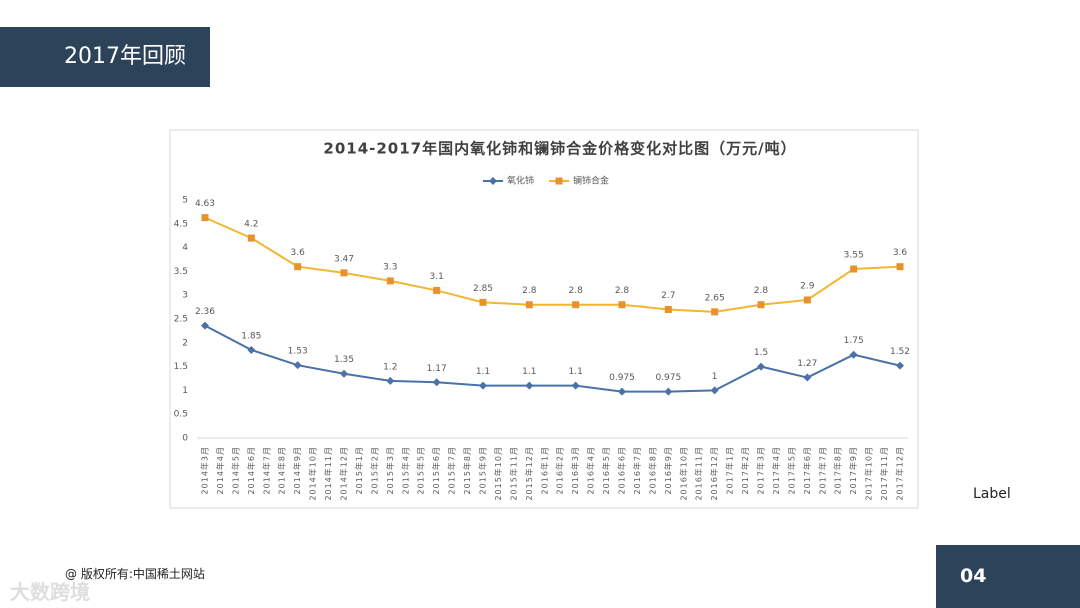 The height and width of the screenshot is (608, 1080). Describe the element at coordinates (185, 391) in the screenshot. I see `y-tick-label: 1` at that location.